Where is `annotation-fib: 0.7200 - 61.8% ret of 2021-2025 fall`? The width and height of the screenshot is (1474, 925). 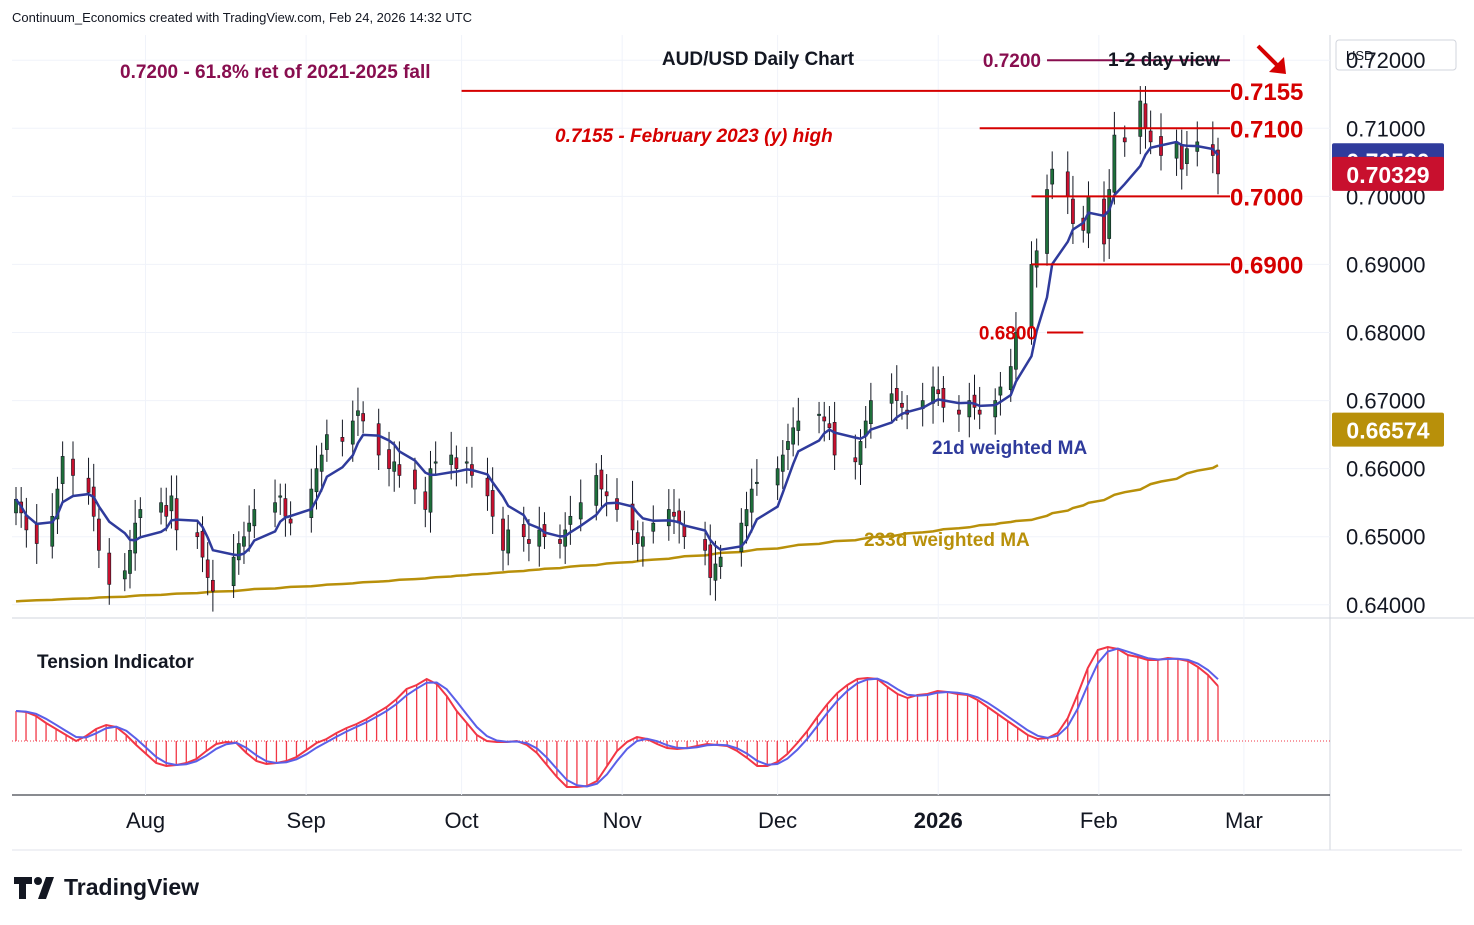 annotation-fib: 0.7200 - 61.8% ret of 2021-2025 fall is located at coordinates (275, 72).